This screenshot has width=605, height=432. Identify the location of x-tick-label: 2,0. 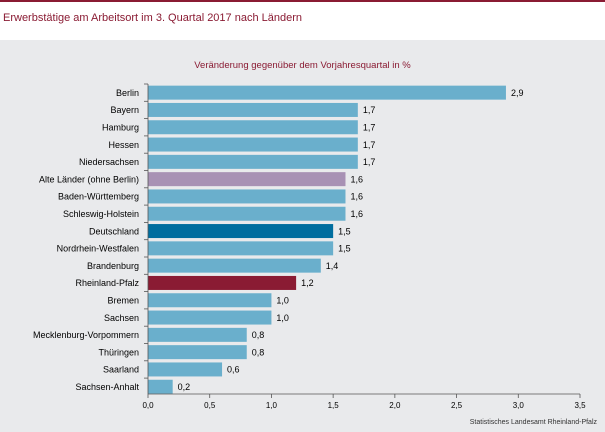
(395, 405).